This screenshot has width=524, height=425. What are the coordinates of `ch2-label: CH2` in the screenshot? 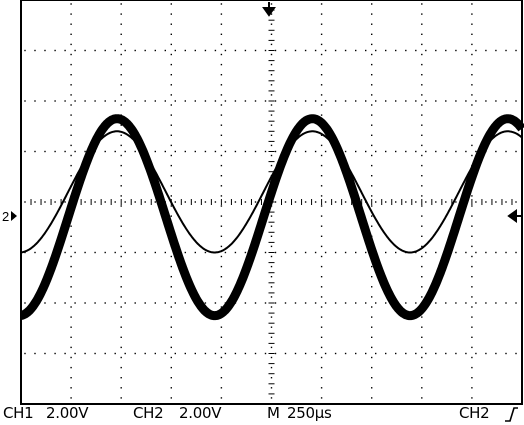 It's located at (148, 413).